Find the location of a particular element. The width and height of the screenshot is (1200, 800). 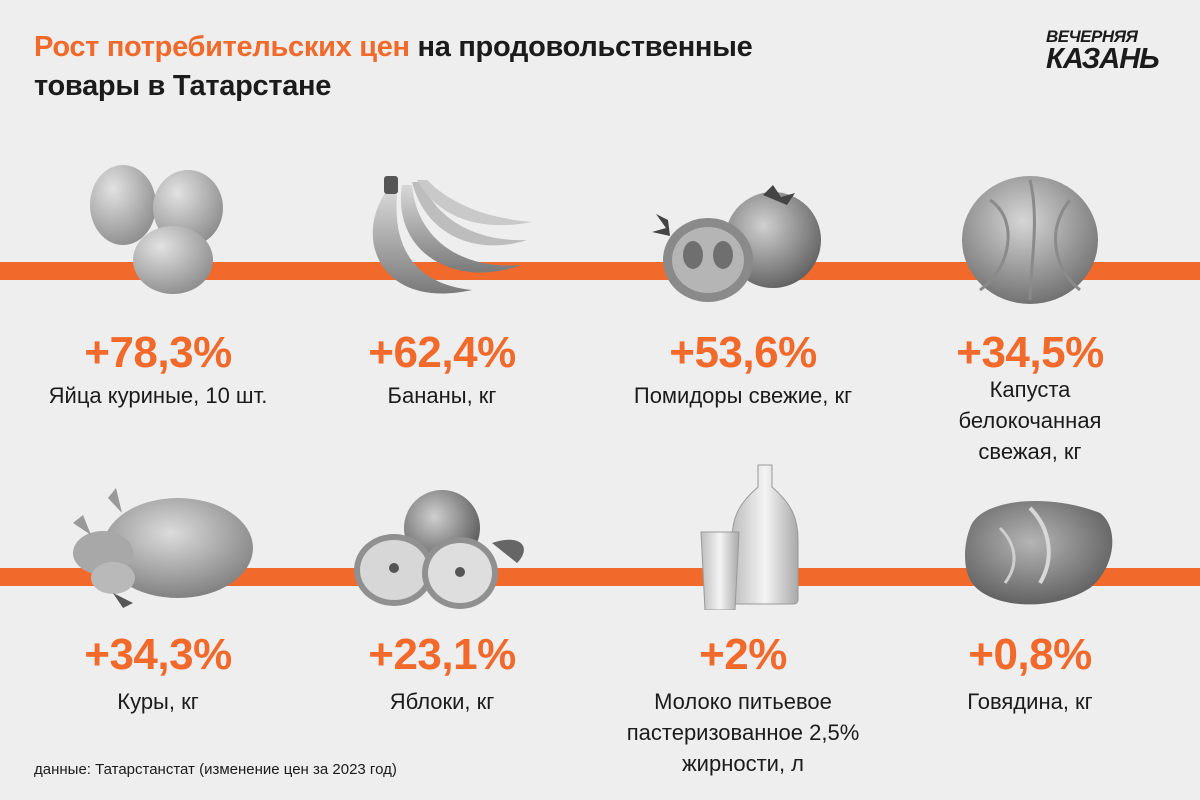

item-chicken: +34,3% Куры, кг is located at coordinates (158, 633).